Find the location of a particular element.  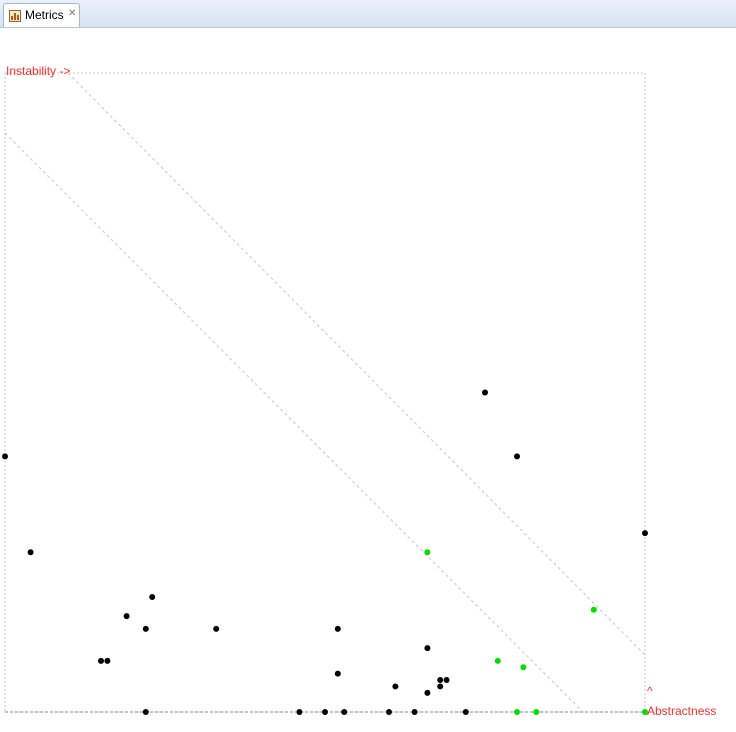

y-axis-arrow: ^ is located at coordinates (650, 691).